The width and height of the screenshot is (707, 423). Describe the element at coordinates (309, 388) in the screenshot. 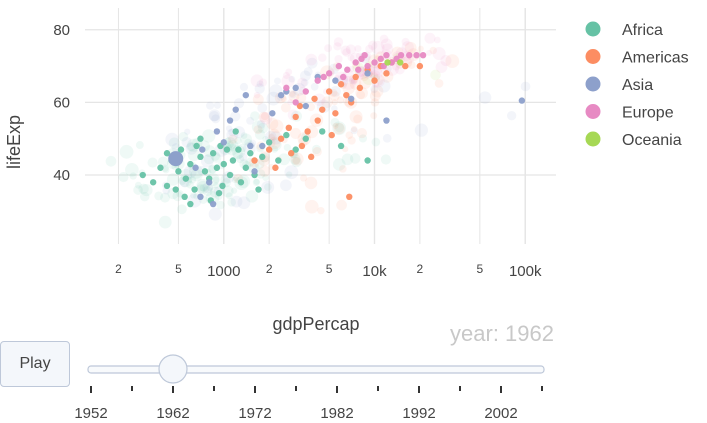

I see `year-slider: 1952 1962 1972 1982 1992 2002` at that location.